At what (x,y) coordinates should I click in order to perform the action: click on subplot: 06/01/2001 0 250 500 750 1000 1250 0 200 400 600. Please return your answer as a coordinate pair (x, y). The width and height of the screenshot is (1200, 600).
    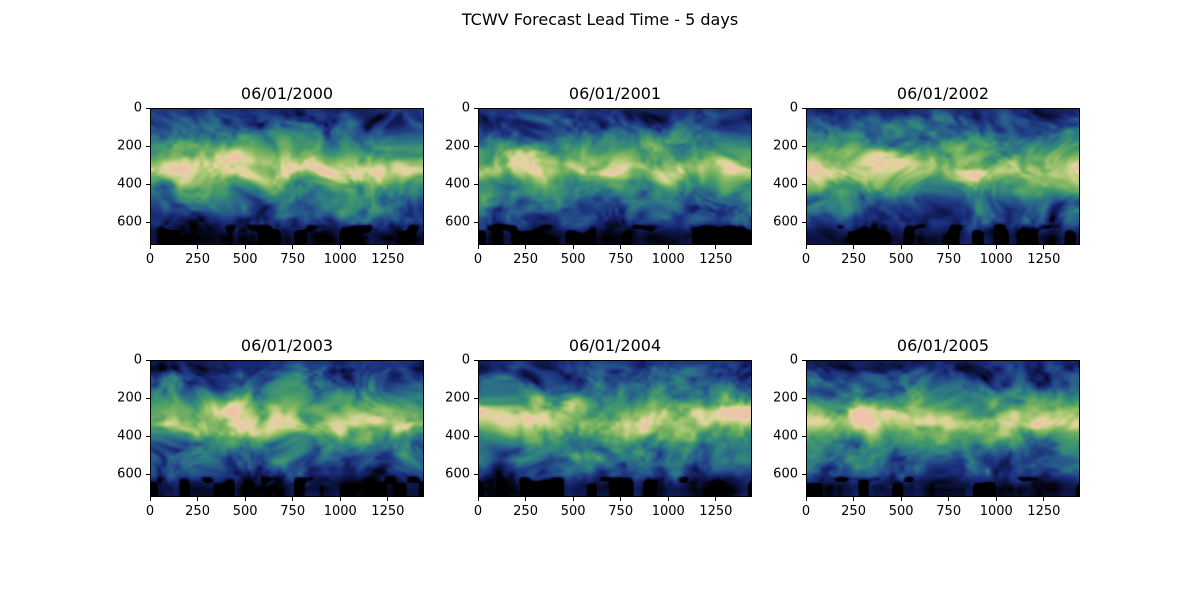
    Looking at the image, I should click on (598, 175).